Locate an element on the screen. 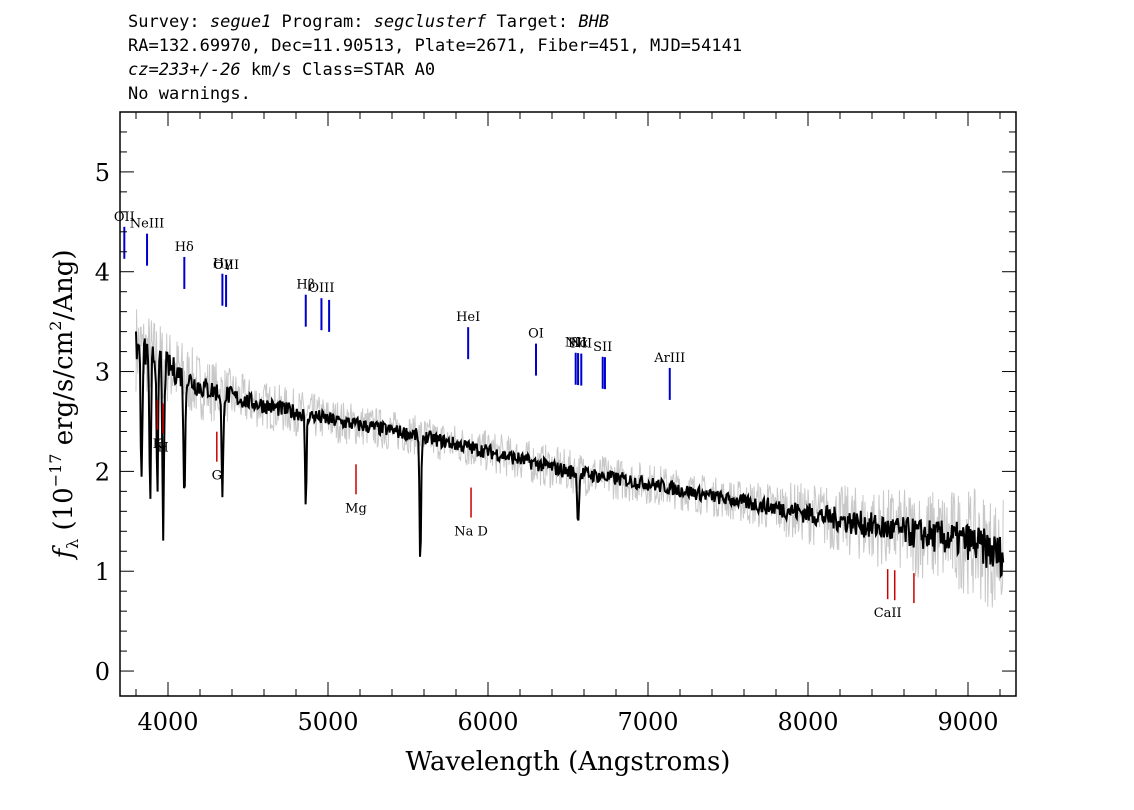 The width and height of the screenshot is (1134, 810). y-tick-label: 2 is located at coordinates (102, 472).